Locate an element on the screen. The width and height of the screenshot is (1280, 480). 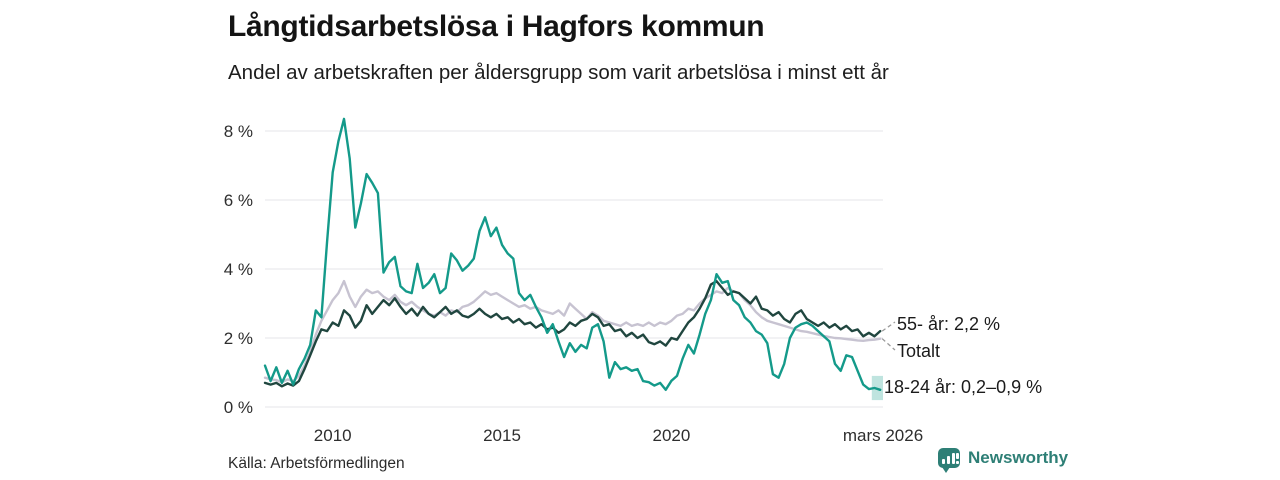
series-end-label-55: 55- år: 2,2 % is located at coordinates (949, 324).